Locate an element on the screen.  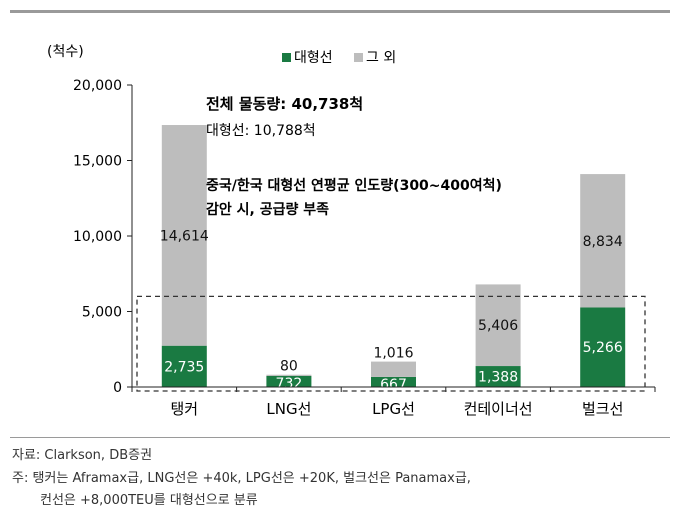
x-category-label: 벌크선 is located at coordinates (602, 409).